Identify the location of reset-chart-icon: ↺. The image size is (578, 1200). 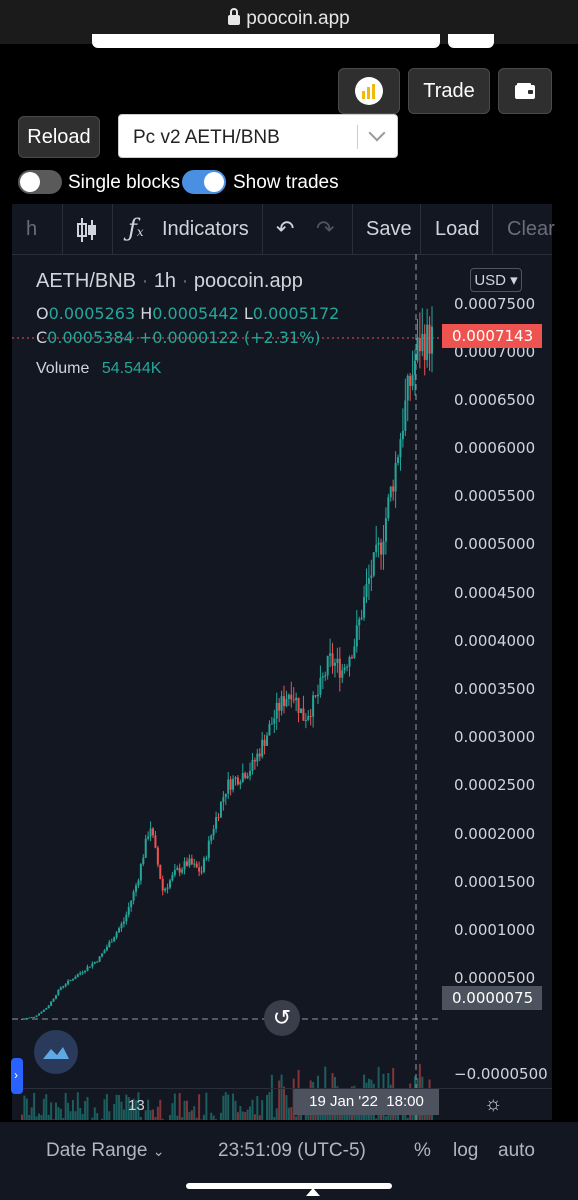
(282, 1018).